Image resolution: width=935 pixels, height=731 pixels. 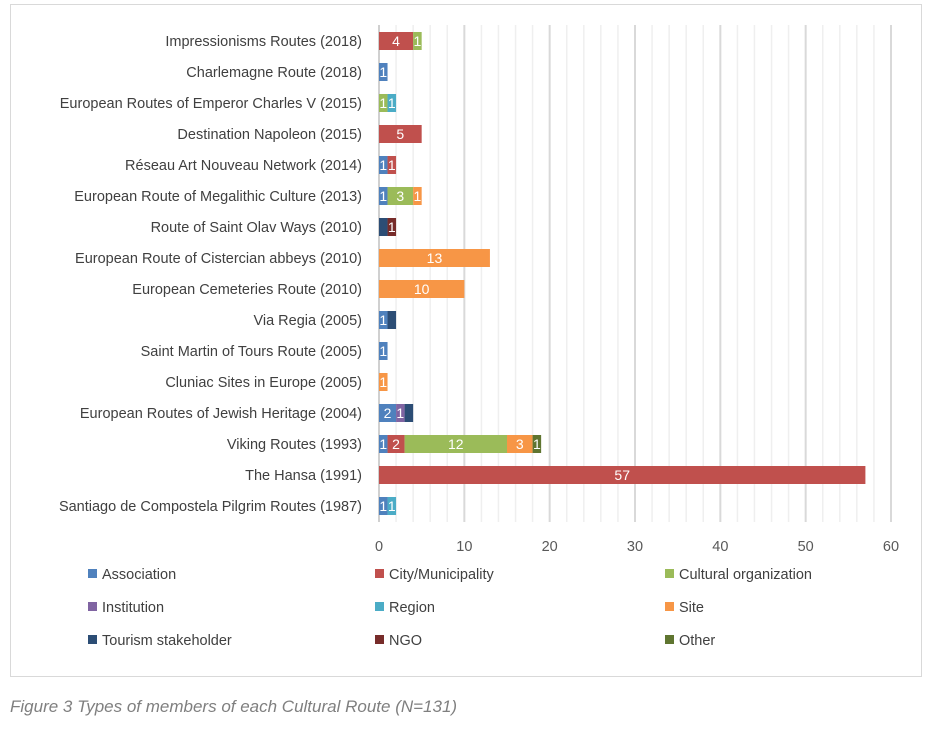 What do you see at coordinates (720, 547) in the screenshot?
I see `x-tick-label: 40` at bounding box center [720, 547].